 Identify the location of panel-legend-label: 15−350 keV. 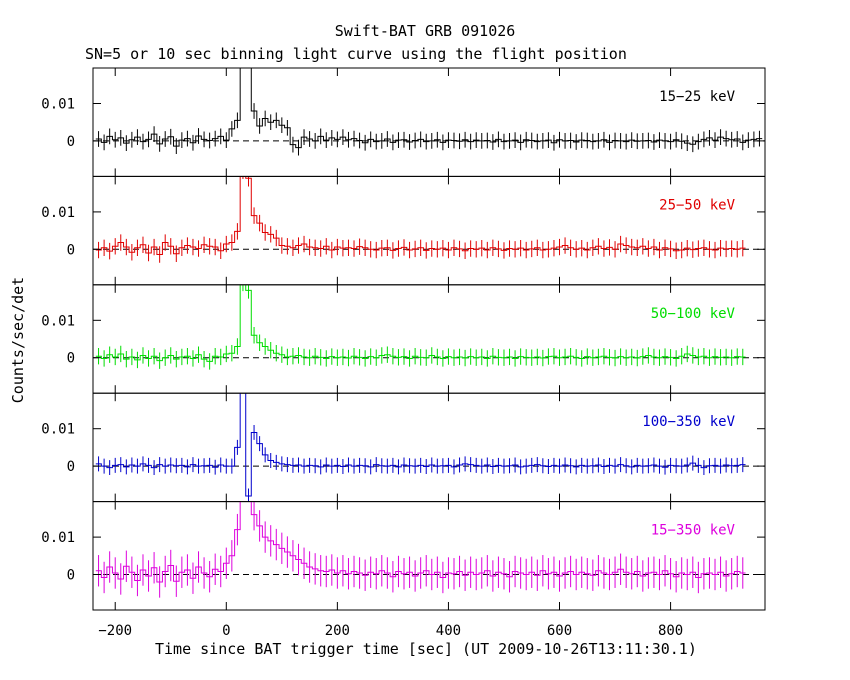
(693, 531).